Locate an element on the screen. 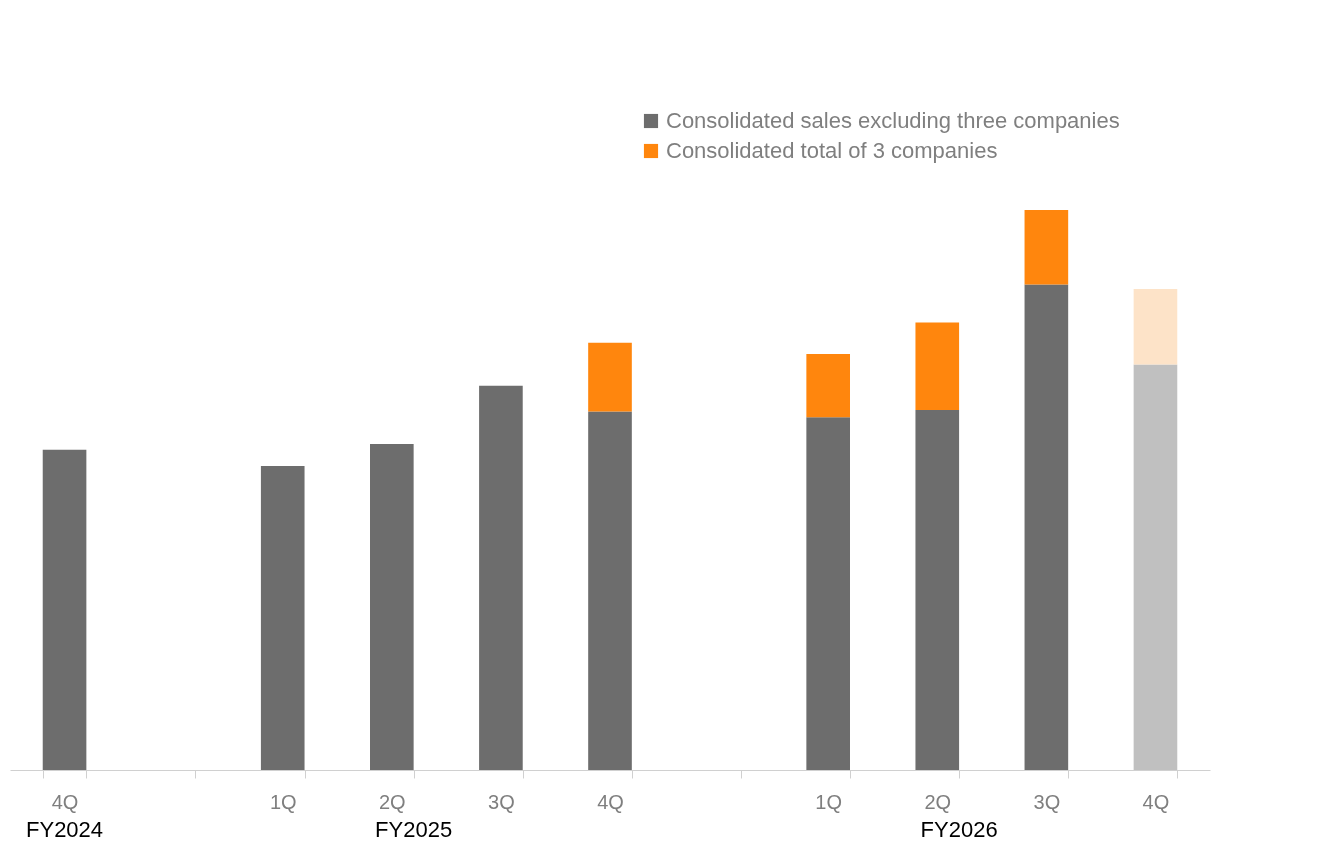 The image size is (1317, 860). legend-label: Consolidated sales excluding three companies is located at coordinates (893, 120).